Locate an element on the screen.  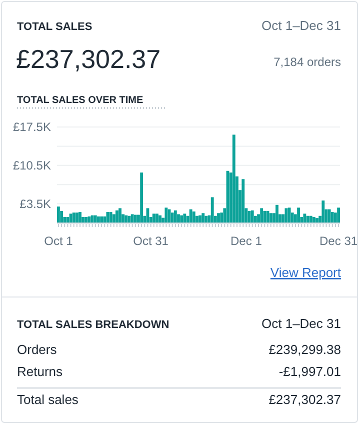
text: Total sales is located at coordinates (48, 399).